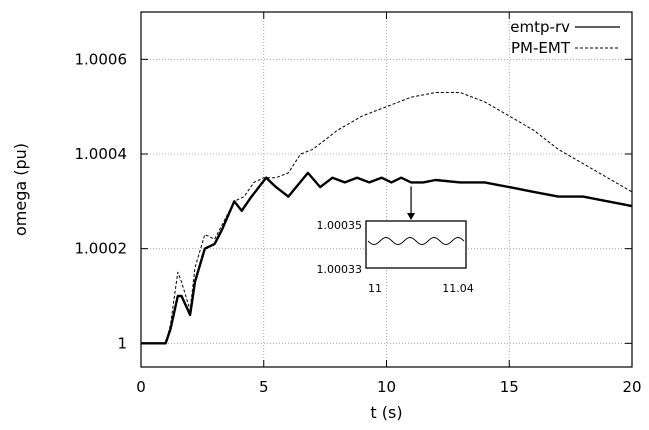 The image size is (649, 430). Describe the element at coordinates (386, 387) in the screenshot. I see `x-tick-label: 10` at that location.